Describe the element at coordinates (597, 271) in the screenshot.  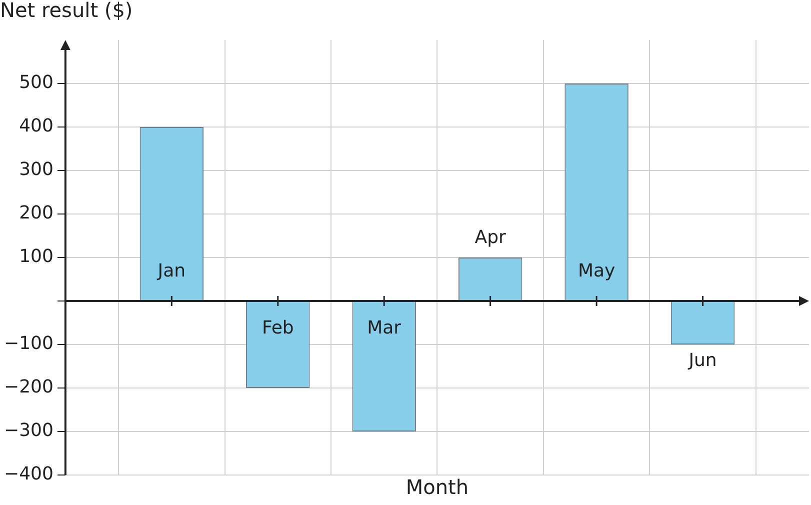
I see `x-tick-label: May` at that location.